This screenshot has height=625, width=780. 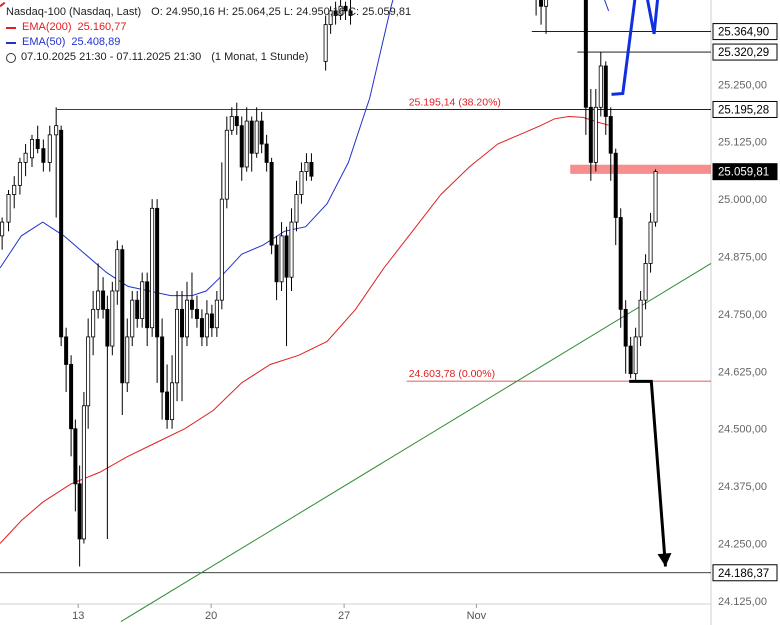 I want to click on ema50-label: EMA(50), so click(x=44, y=42).